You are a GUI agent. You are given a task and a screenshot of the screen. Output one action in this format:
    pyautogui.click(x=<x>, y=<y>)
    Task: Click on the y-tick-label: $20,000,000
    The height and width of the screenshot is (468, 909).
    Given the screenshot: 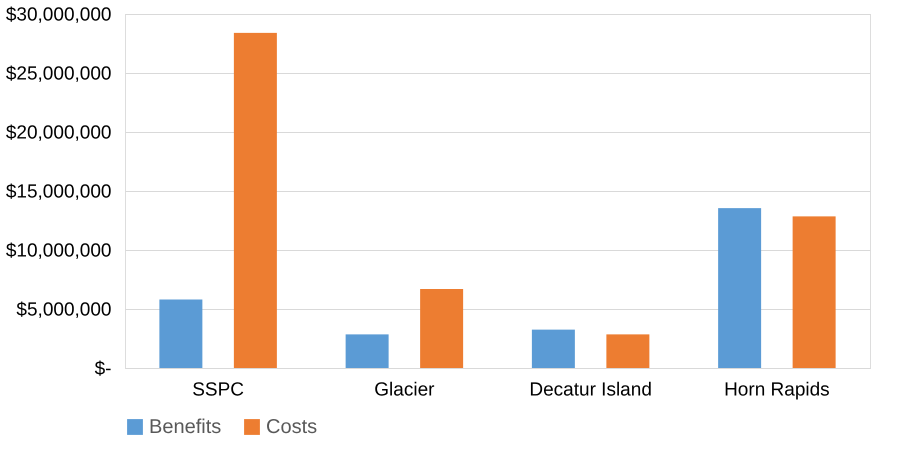 What is the action you would take?
    pyautogui.click(x=59, y=133)
    